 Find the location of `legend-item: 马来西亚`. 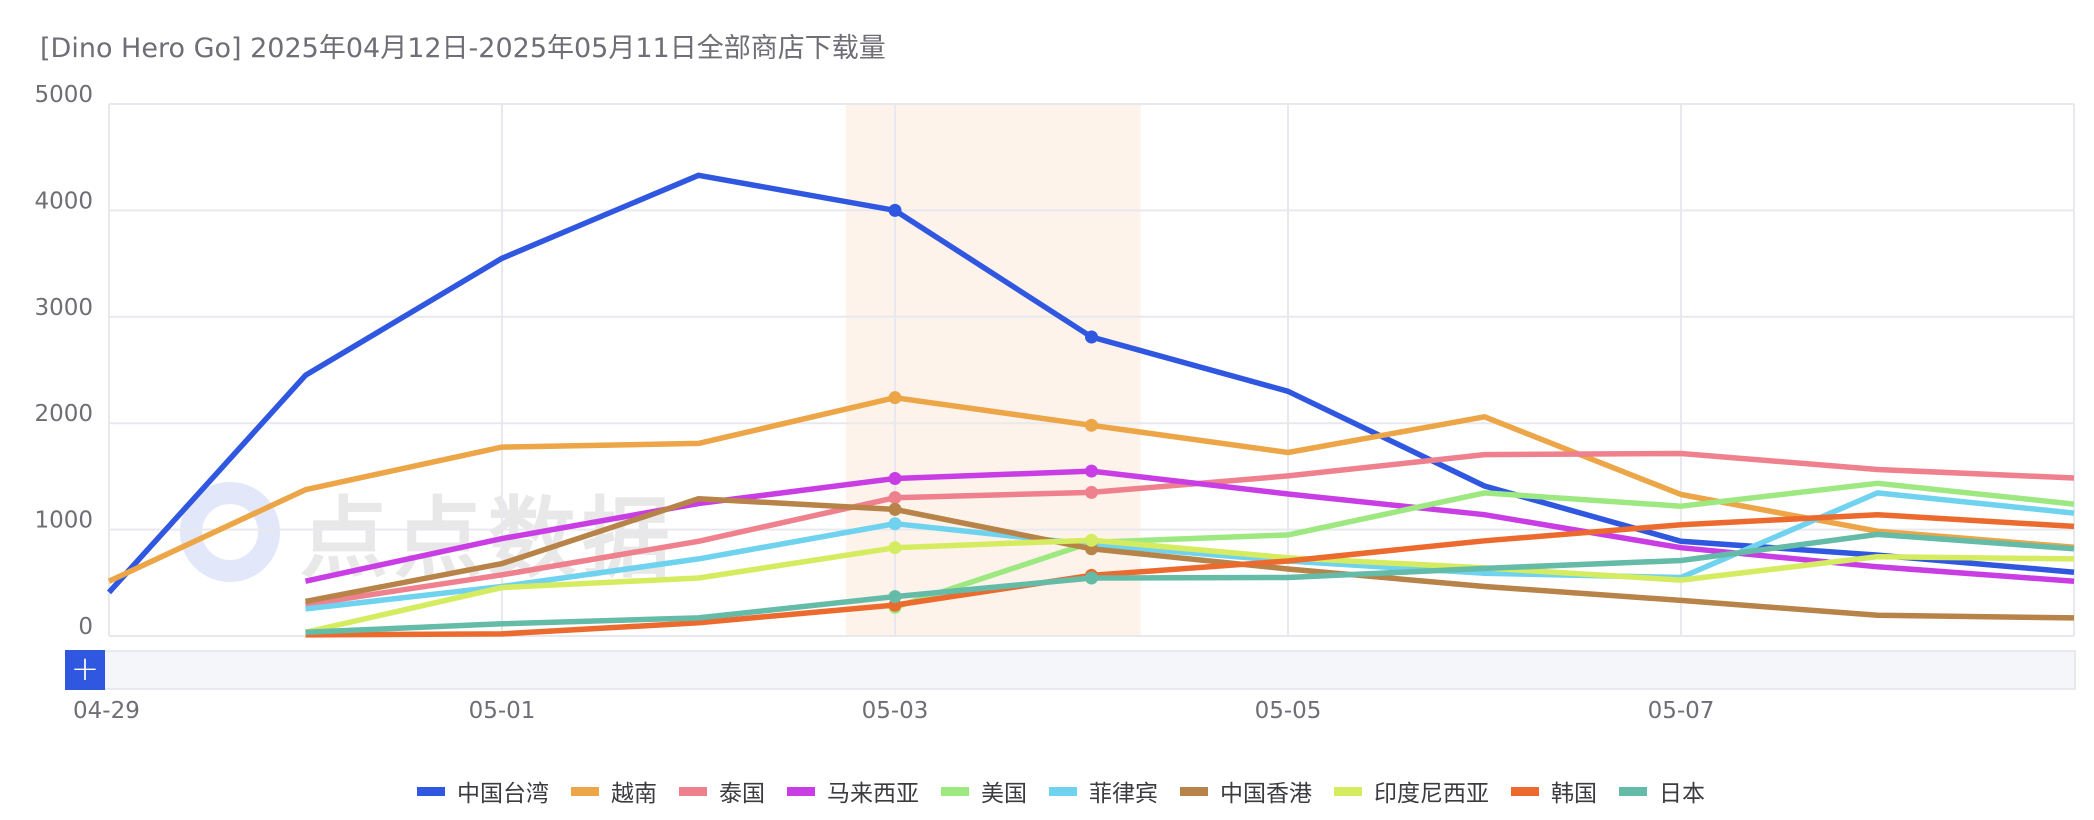

legend-item: 马来西亚 is located at coordinates (853, 791).